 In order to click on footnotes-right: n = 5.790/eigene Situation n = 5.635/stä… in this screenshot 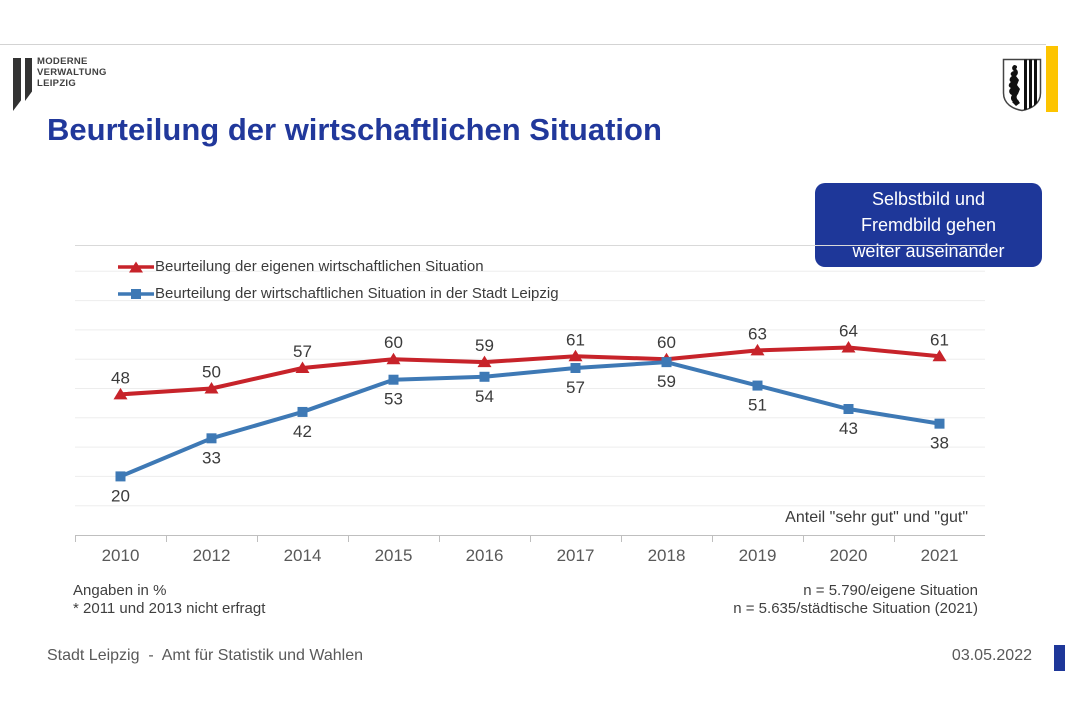, I will do `click(855, 600)`.